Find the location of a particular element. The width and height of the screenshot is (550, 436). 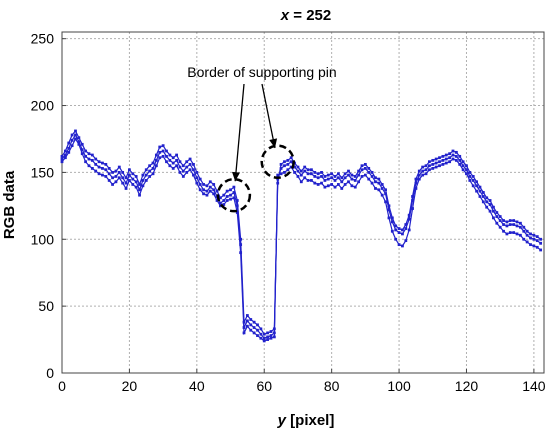

x-tick-label: 0 is located at coordinates (62, 386).